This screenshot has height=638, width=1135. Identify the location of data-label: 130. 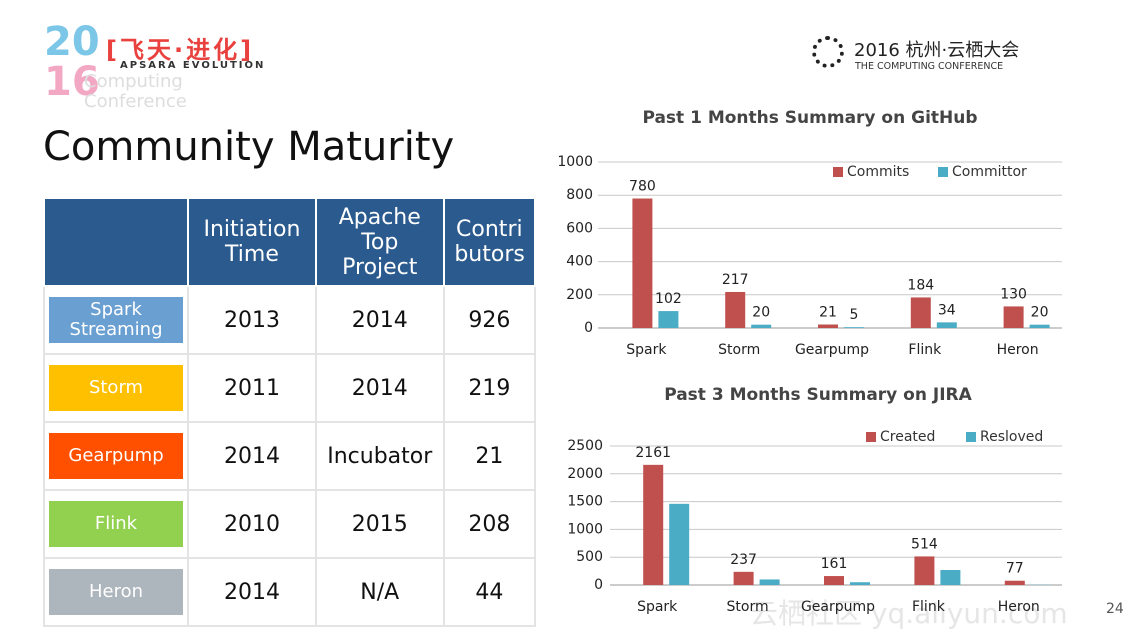
(1013, 294).